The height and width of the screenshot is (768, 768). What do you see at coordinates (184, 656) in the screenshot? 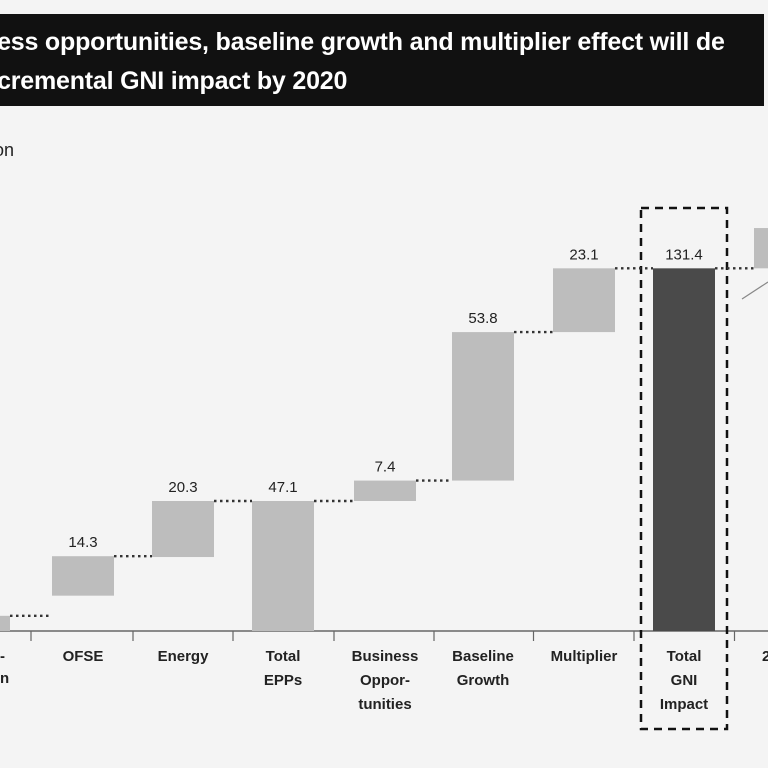
I see `x-tick-label: Energy` at bounding box center [184, 656].